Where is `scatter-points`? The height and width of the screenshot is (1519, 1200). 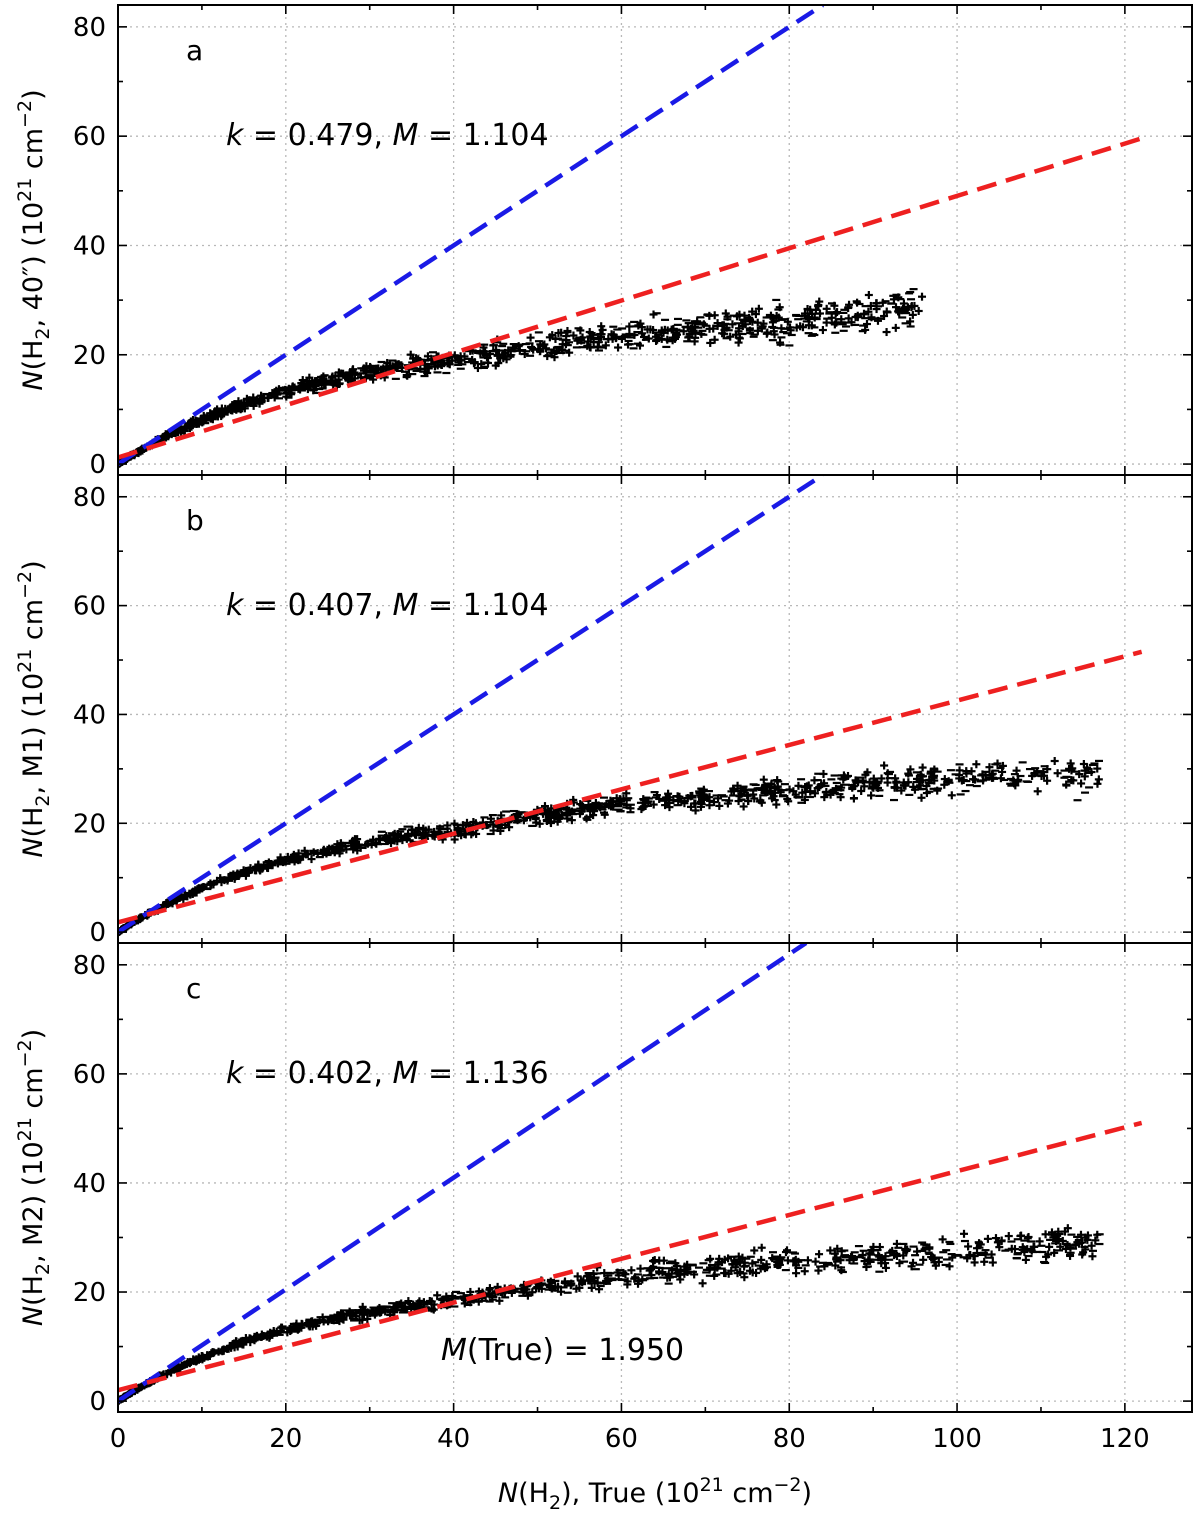 scatter-points is located at coordinates (522, 378).